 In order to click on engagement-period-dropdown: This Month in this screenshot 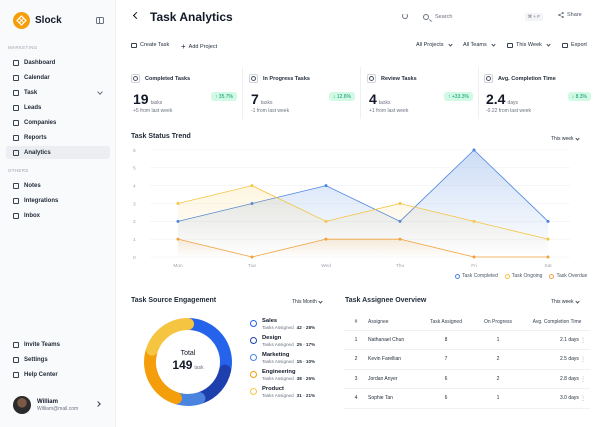, I will do `click(307, 301)`.